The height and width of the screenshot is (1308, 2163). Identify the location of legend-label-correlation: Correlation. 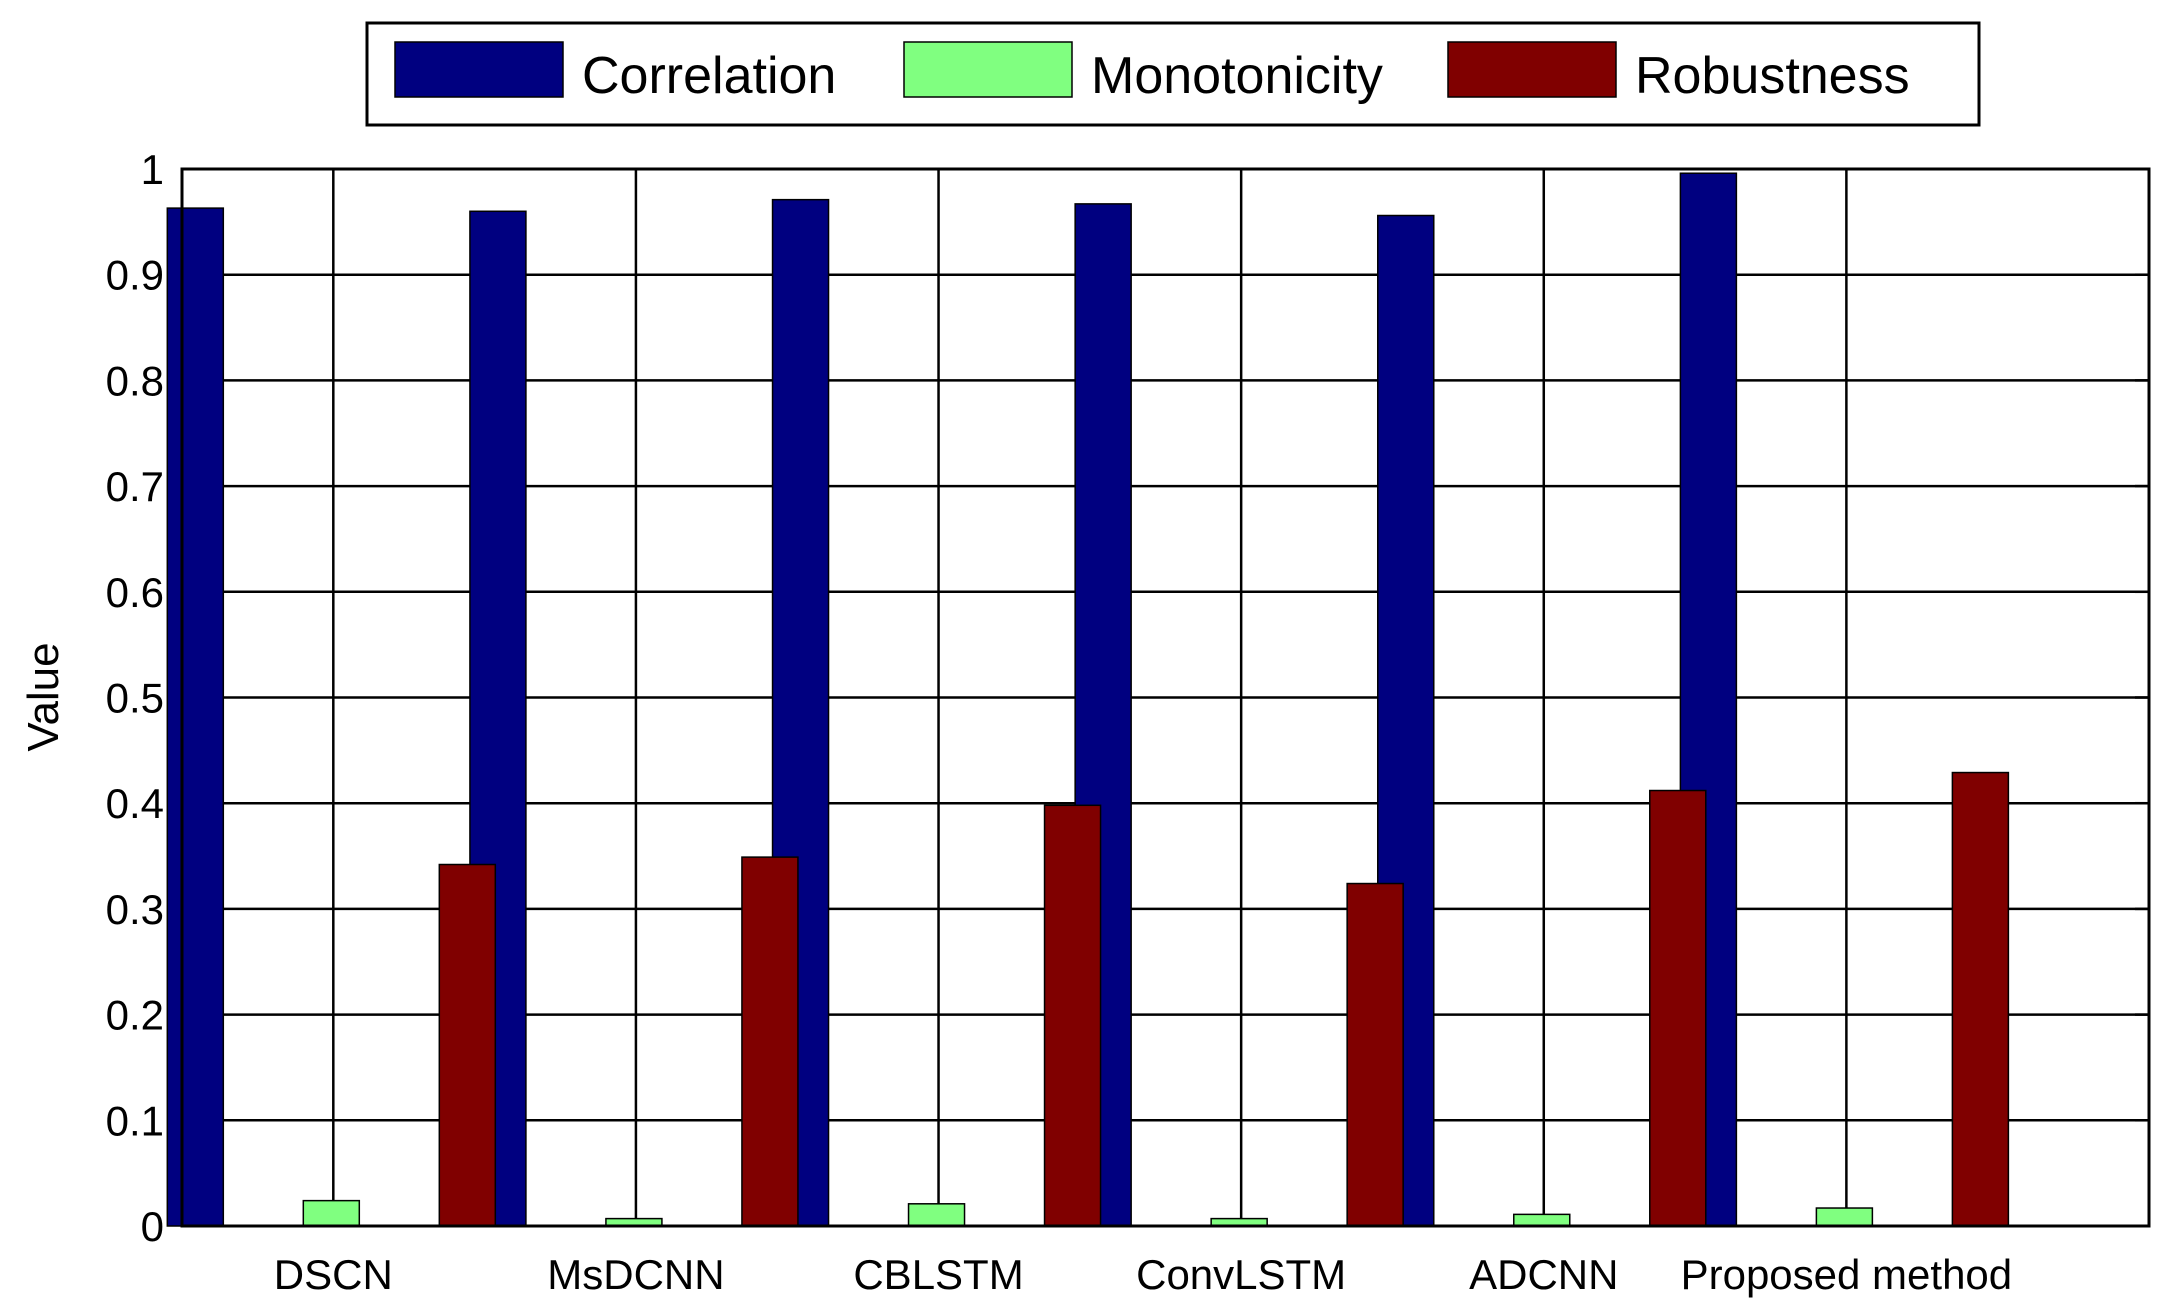
(709, 76).